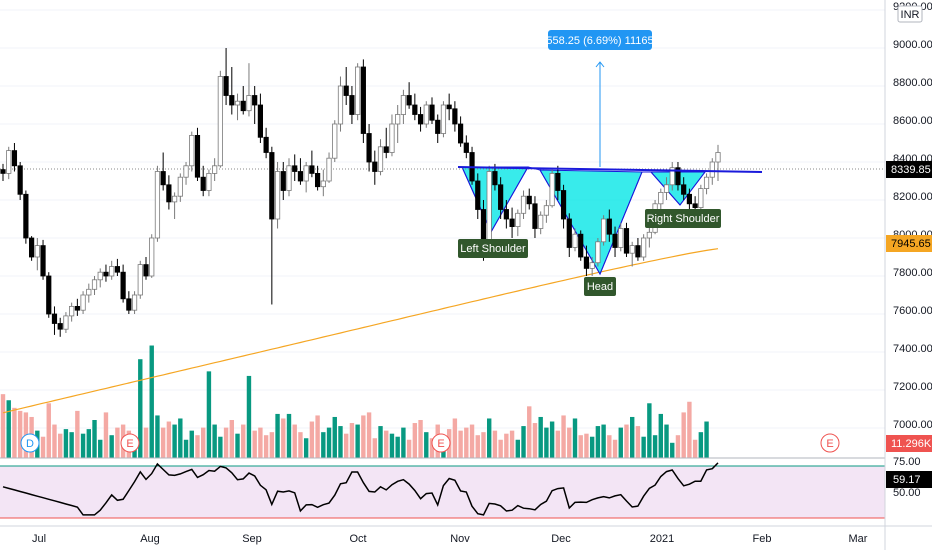 This screenshot has width=932, height=550. What do you see at coordinates (252, 539) in the screenshot?
I see `x-tick: Sep` at bounding box center [252, 539].